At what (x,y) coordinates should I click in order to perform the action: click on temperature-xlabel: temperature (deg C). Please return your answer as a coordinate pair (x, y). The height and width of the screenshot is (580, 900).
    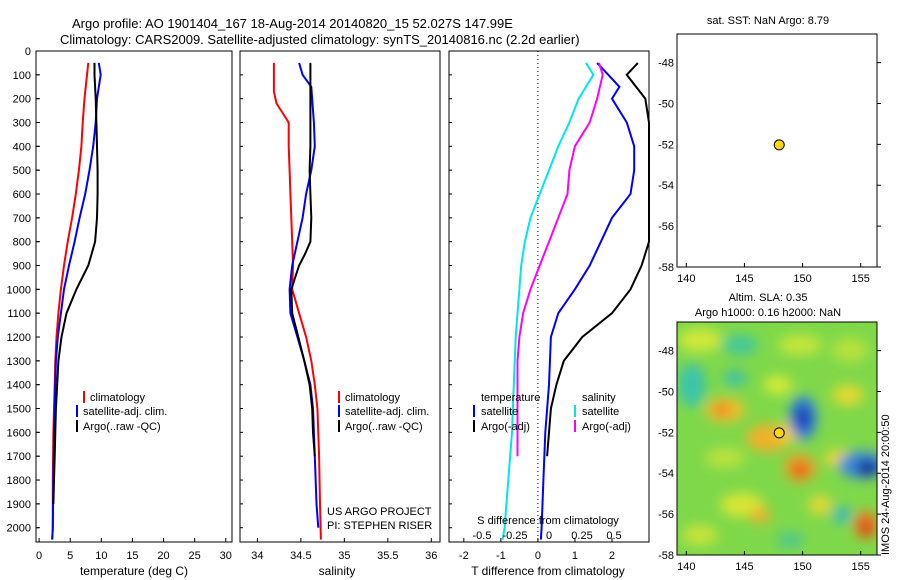
    Looking at the image, I should click on (134, 571).